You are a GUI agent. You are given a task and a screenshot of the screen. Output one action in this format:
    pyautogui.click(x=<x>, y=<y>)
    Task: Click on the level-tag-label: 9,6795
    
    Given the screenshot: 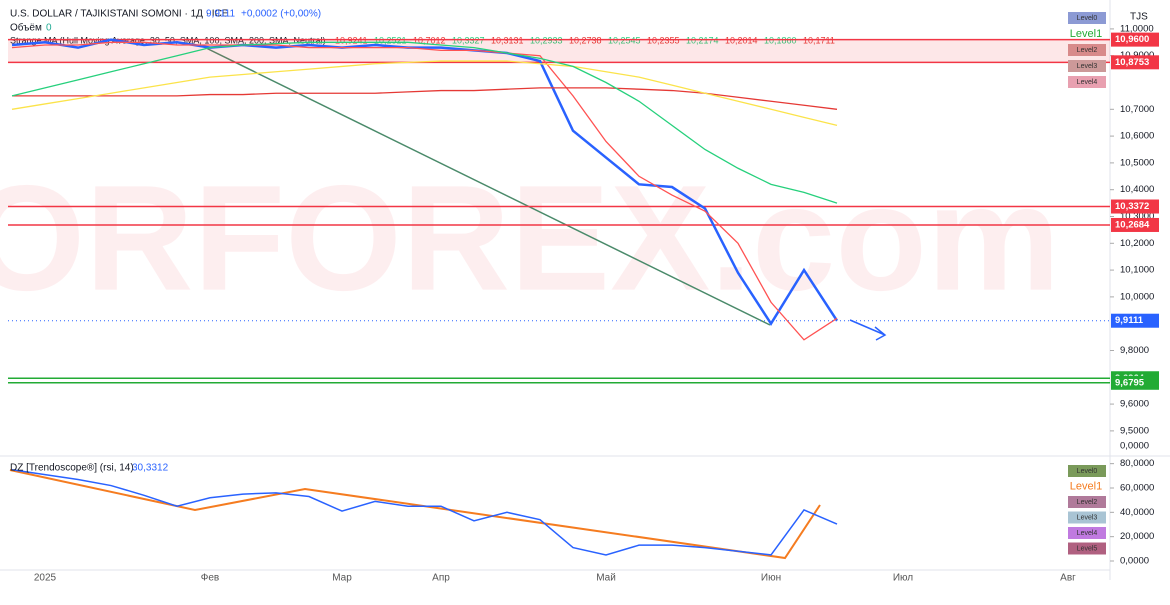 What is the action you would take?
    pyautogui.click(x=1130, y=382)
    